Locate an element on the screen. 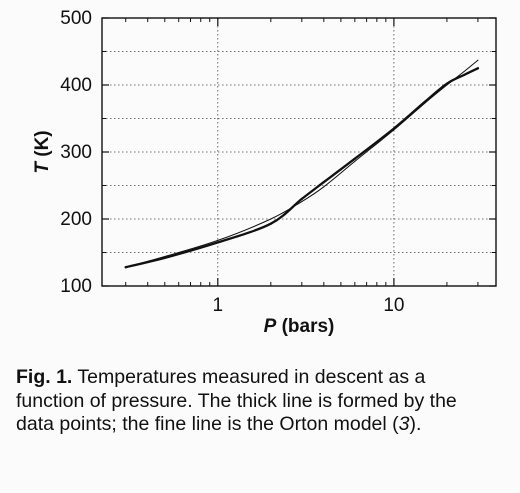 This screenshot has width=520, height=493. caption-reference: 3 is located at coordinates (404, 424).